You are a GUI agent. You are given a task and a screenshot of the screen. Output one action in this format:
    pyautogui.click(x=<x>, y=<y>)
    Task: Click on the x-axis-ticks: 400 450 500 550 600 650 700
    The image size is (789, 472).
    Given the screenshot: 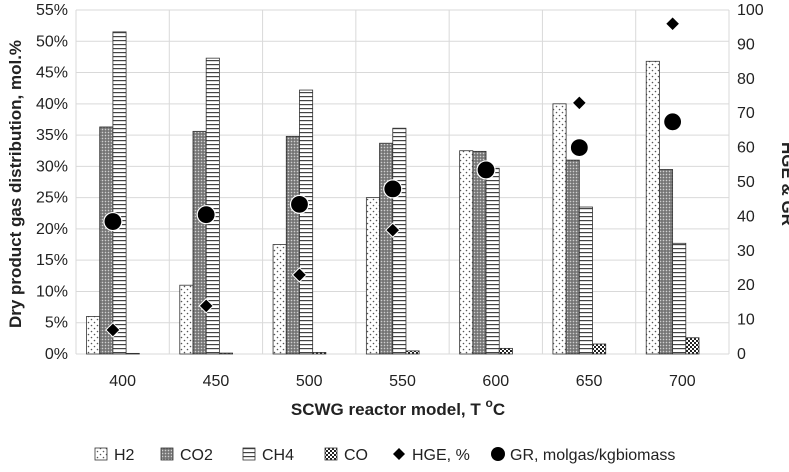 What is the action you would take?
    pyautogui.click(x=402, y=381)
    